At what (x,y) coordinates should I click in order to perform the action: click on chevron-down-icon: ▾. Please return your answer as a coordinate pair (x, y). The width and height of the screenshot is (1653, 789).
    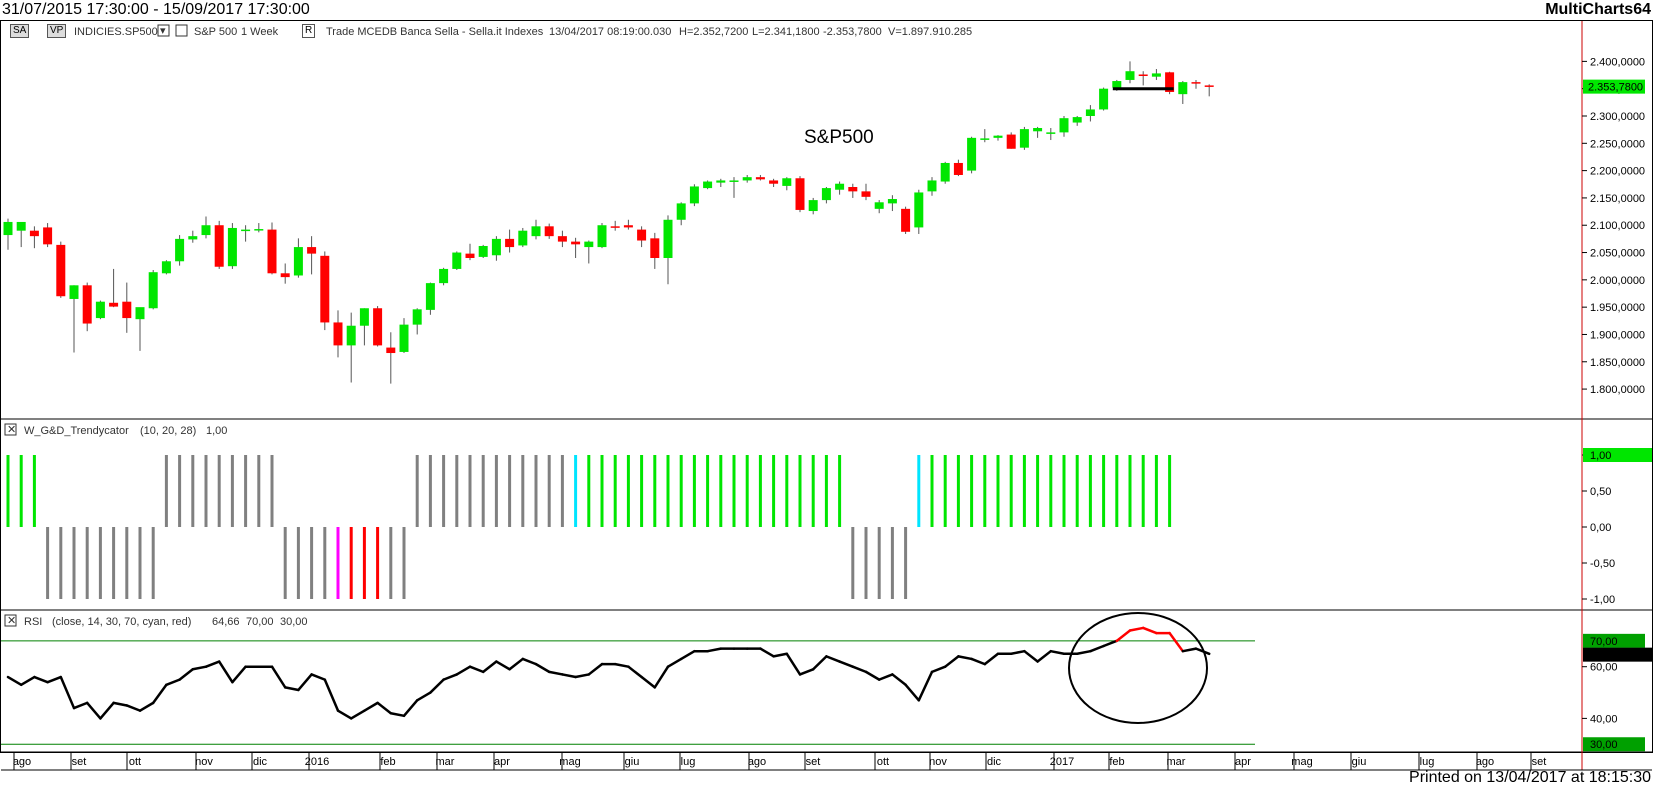
    Looking at the image, I should click on (163, 31).